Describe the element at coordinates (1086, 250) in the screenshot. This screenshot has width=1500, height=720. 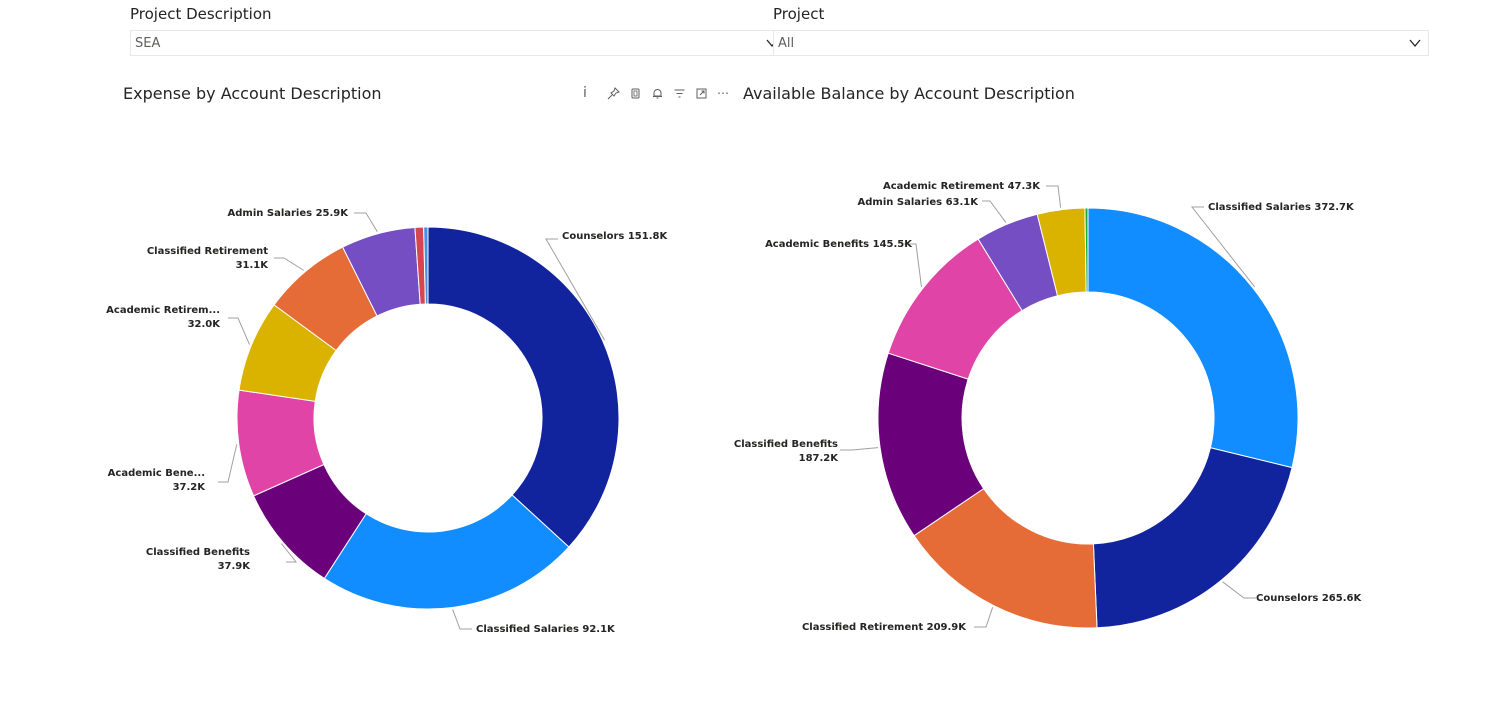
I see `donut-slice-other-green` at that location.